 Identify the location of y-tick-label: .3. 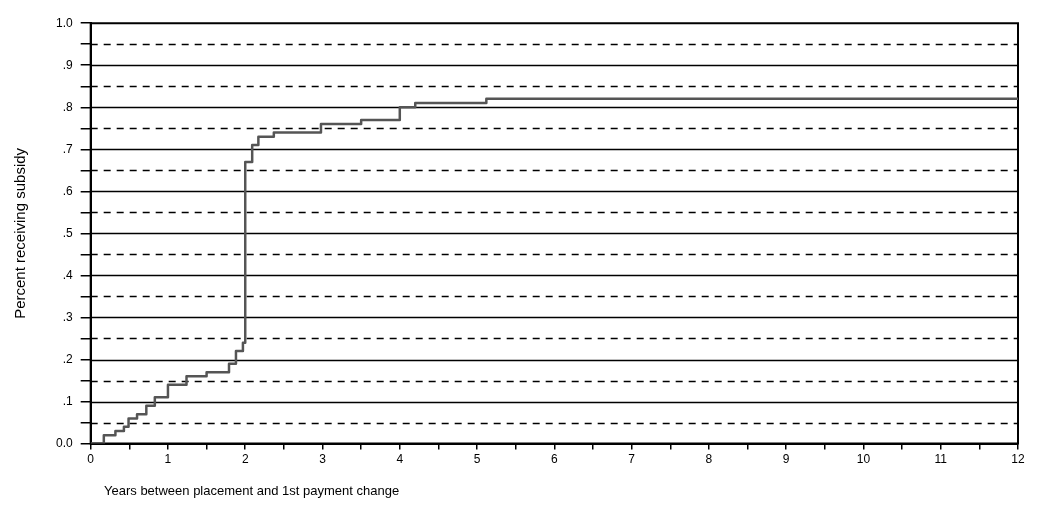
(67, 316).